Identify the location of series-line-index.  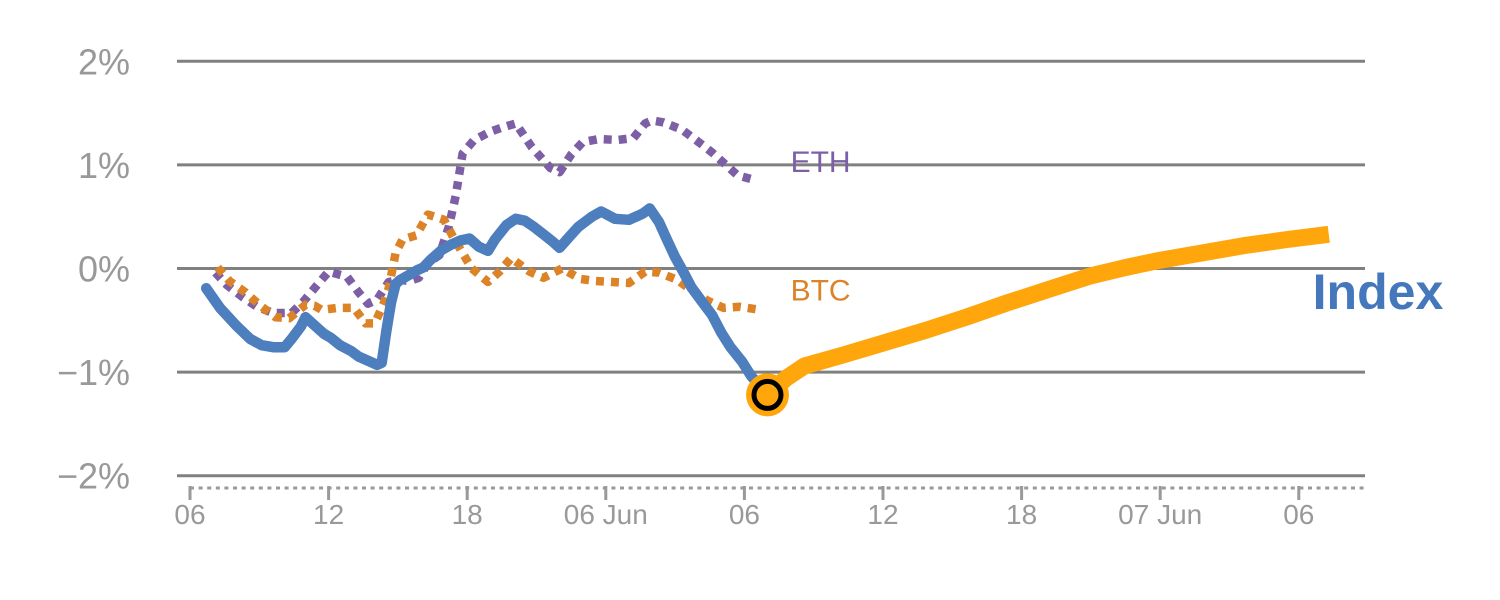
(486, 302).